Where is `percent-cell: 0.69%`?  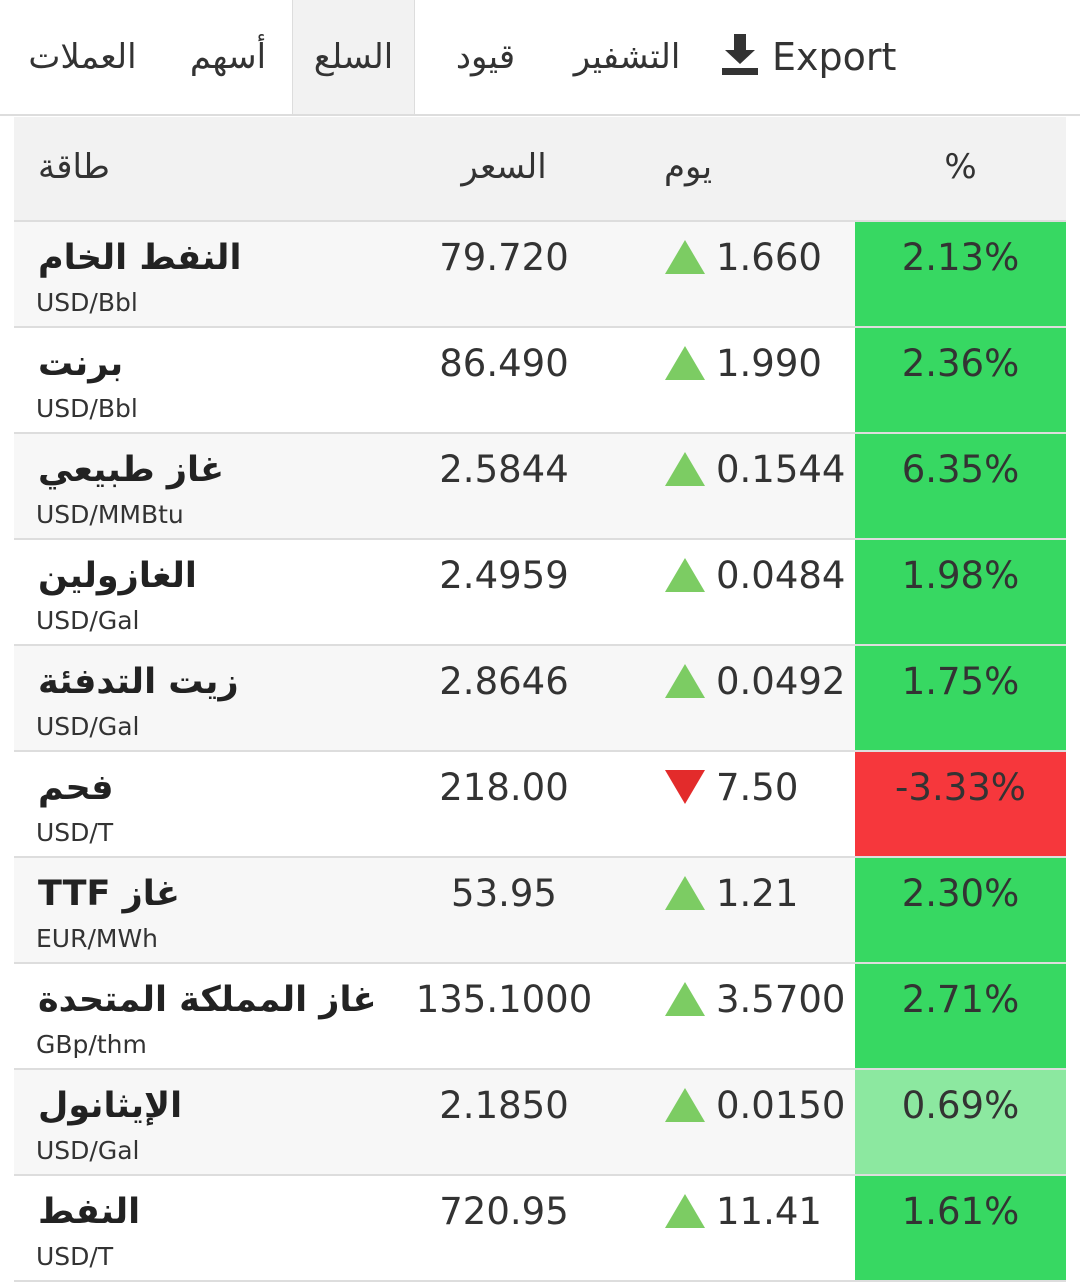
percent-cell: 0.69% is located at coordinates (960, 1122).